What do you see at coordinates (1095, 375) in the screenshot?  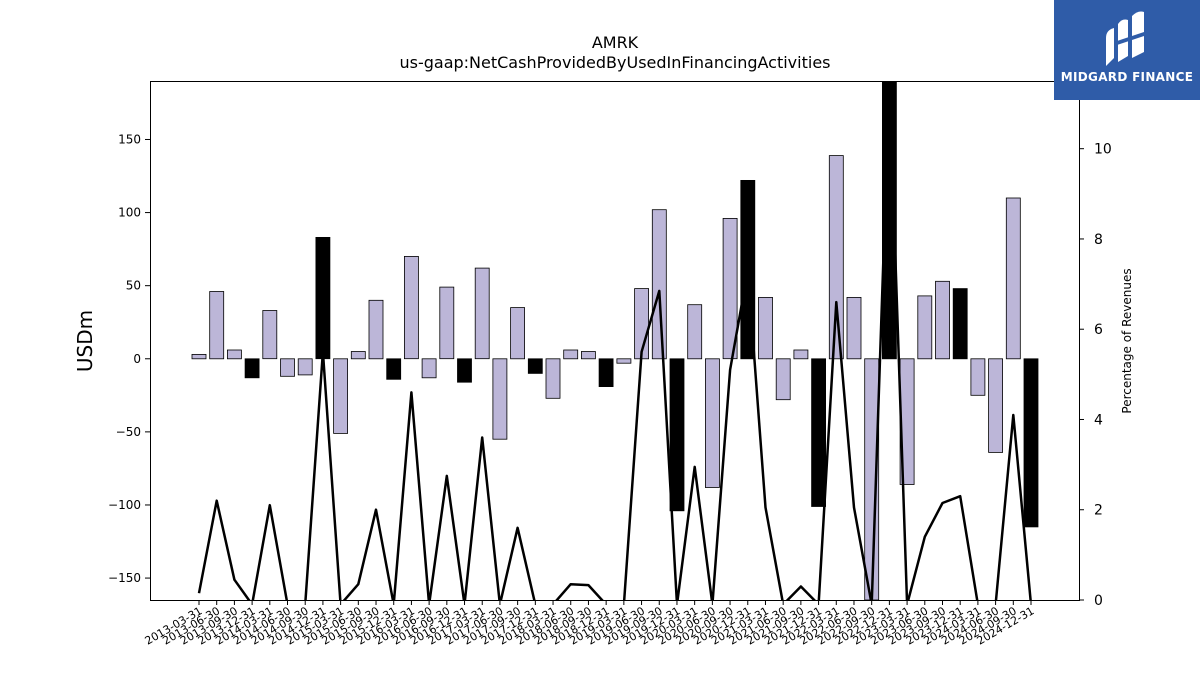 I see `y-axis-right: 0 2 4 6 8 10` at bounding box center [1095, 375].